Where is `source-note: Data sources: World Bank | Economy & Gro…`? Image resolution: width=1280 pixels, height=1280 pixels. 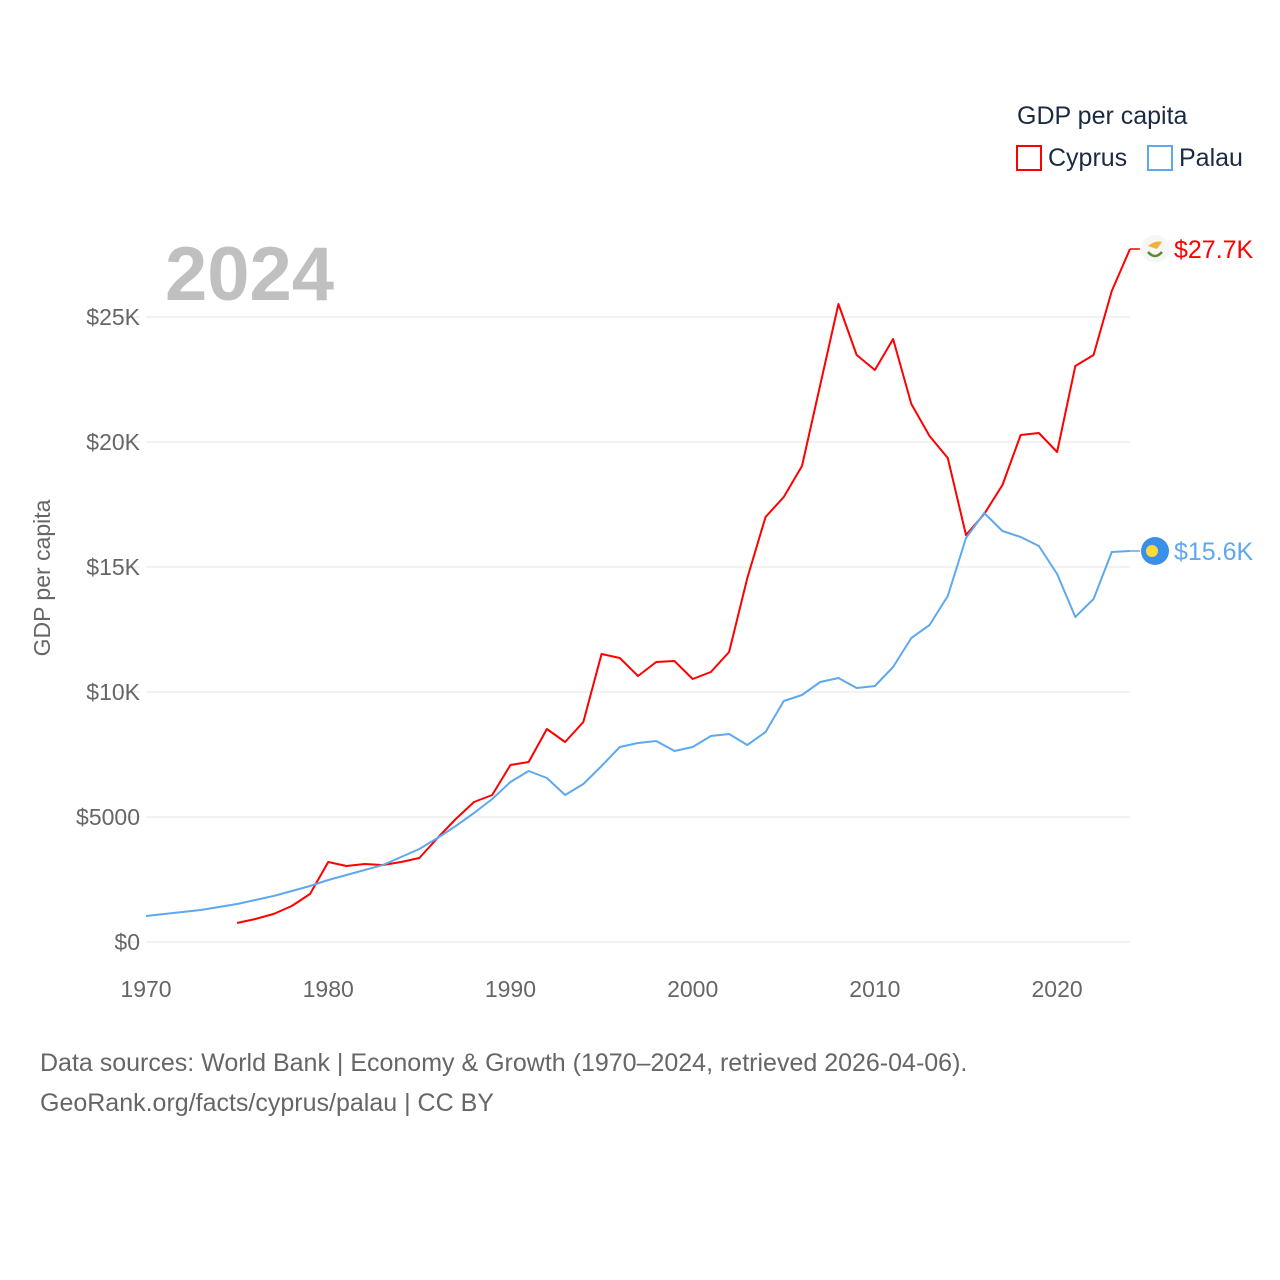 source-note: Data sources: World Bank | Economy & Gro… is located at coordinates (503, 1083).